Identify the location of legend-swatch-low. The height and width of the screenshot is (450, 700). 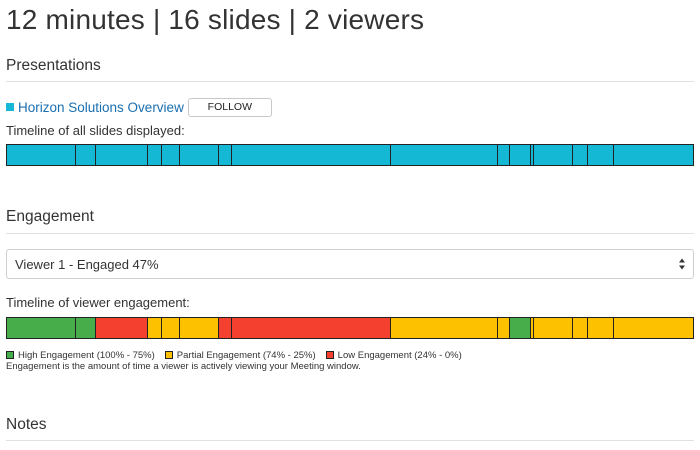
(329, 355).